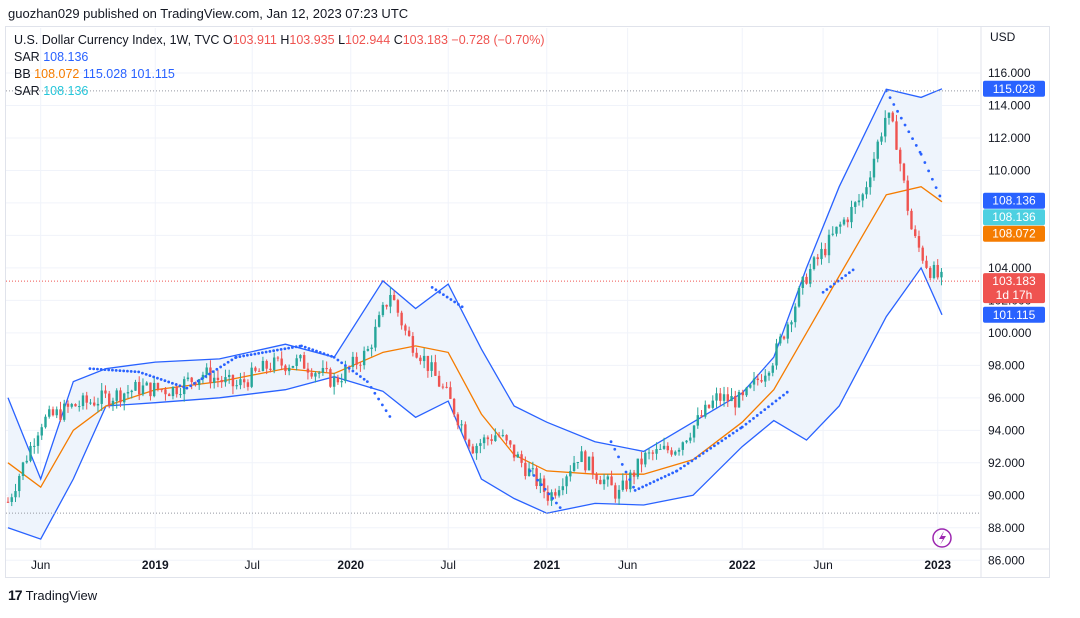  Describe the element at coordinates (942, 538) in the screenshot. I see `lightning-icon` at that location.